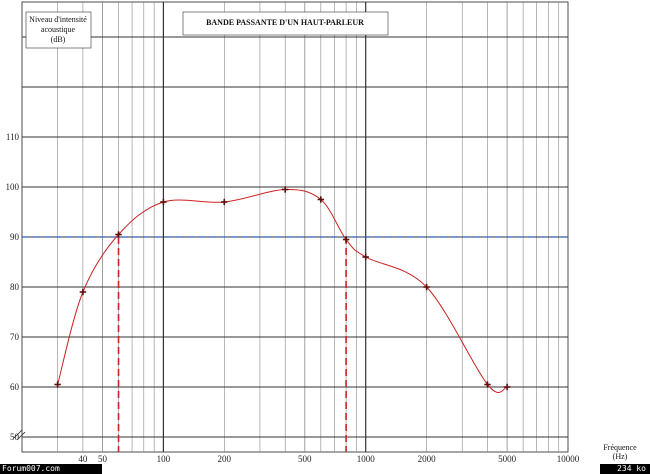  Describe the element at coordinates (103, 459) in the screenshot. I see `x-tick-label: 50` at that location.